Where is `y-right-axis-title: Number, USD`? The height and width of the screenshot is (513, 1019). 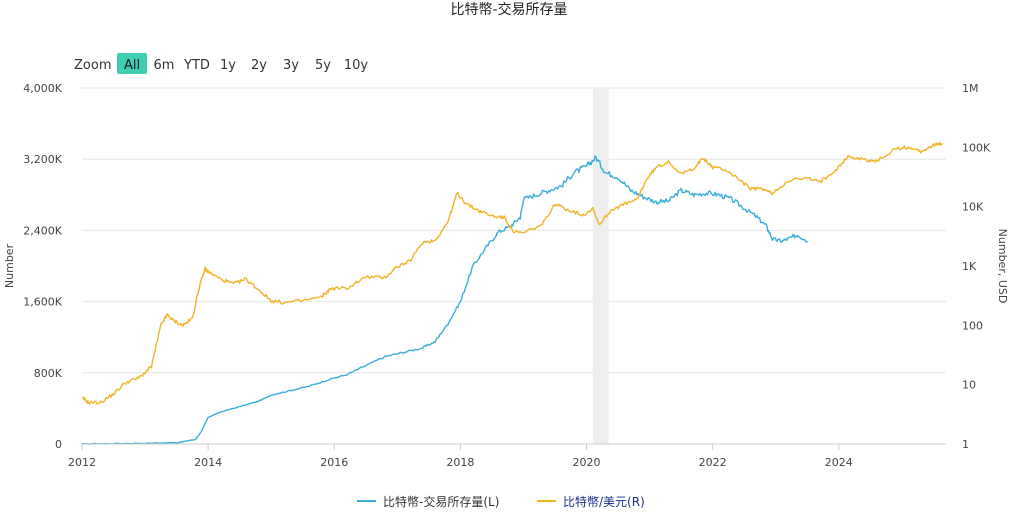
y-right-axis-title: Number, USD is located at coordinates (1002, 266).